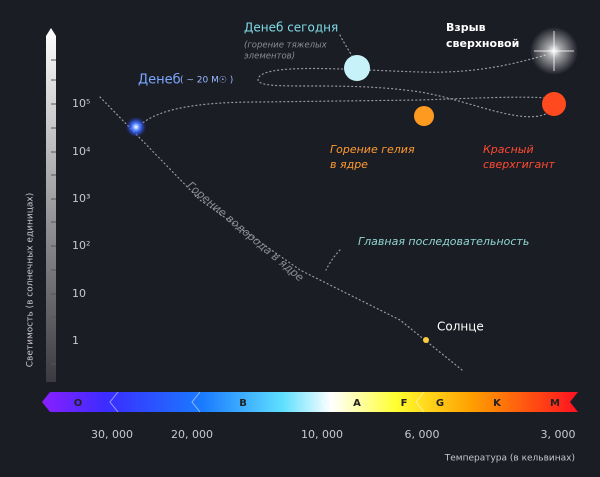 Image resolution: width=600 pixels, height=477 pixels. Describe the element at coordinates (243, 403) in the screenshot. I see `class-label: B` at that location.